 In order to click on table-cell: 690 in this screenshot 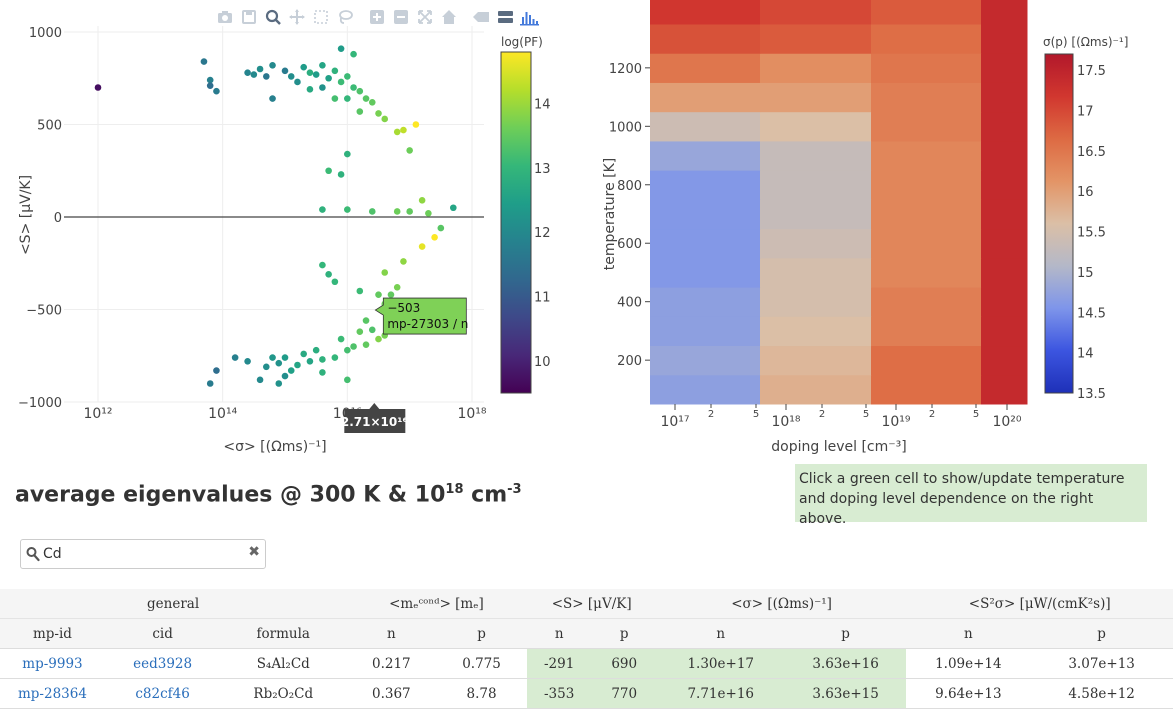, I will do `click(624, 663)`.